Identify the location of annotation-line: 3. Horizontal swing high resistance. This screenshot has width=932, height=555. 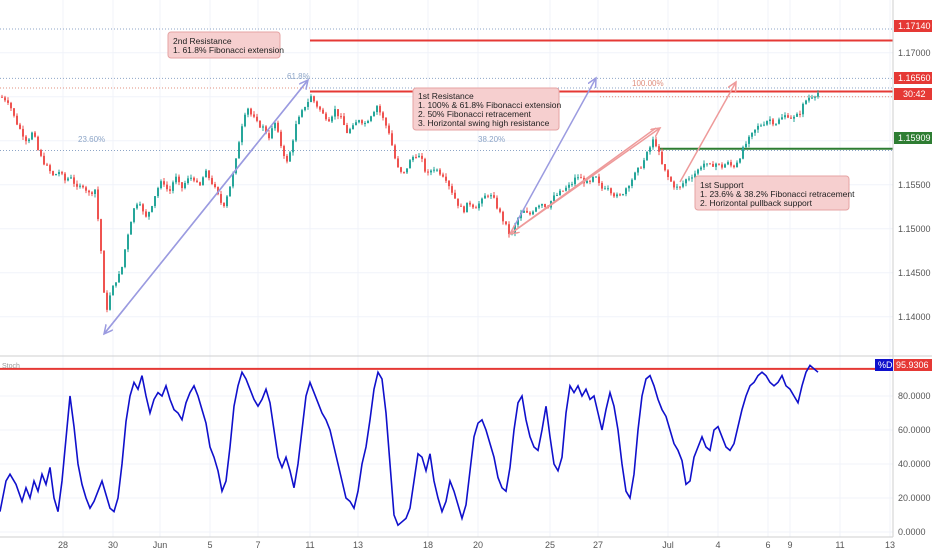
(484, 123).